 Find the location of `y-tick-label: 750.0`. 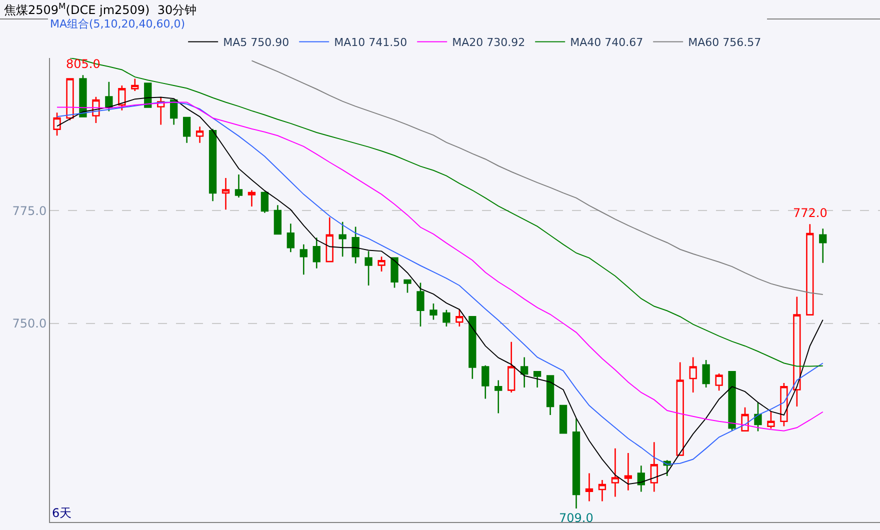

y-tick-label: 750.0 is located at coordinates (29, 323).